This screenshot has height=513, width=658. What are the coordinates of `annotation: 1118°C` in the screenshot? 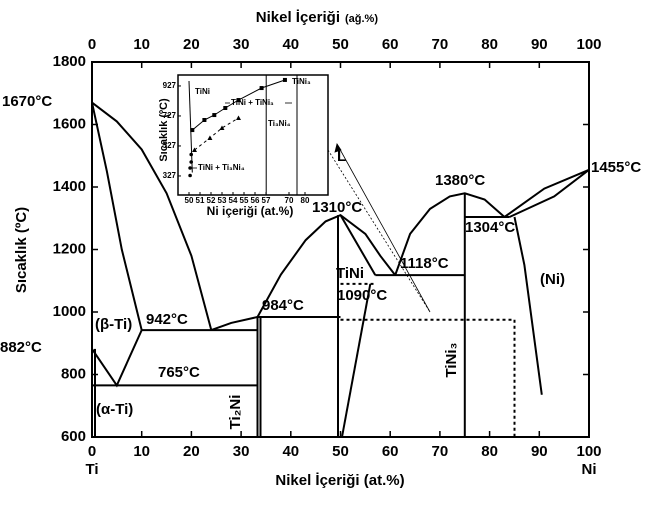 It's located at (424, 263).